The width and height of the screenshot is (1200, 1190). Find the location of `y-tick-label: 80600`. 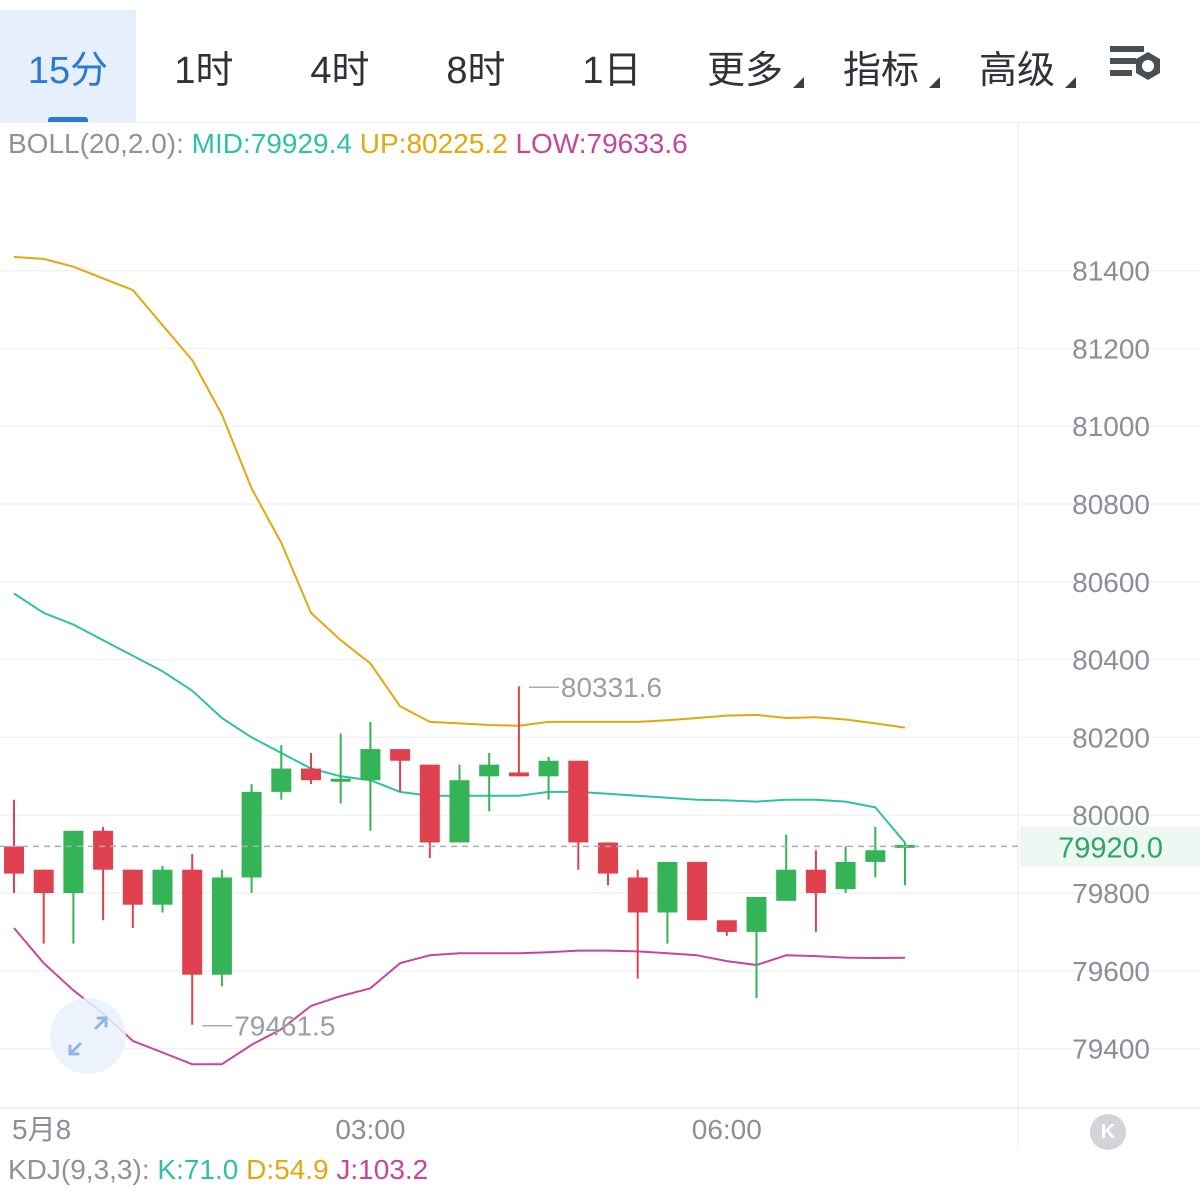

y-tick-label: 80600 is located at coordinates (1111, 582).